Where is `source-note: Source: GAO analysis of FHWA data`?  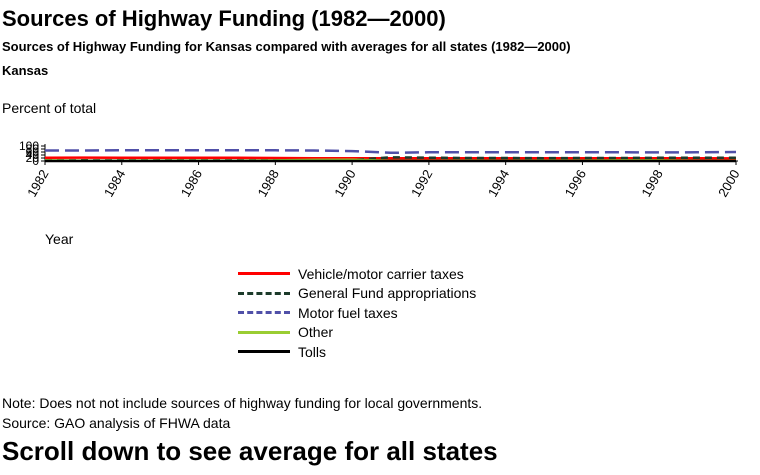 source-note: Source: GAO analysis of FHWA data is located at coordinates (116, 423).